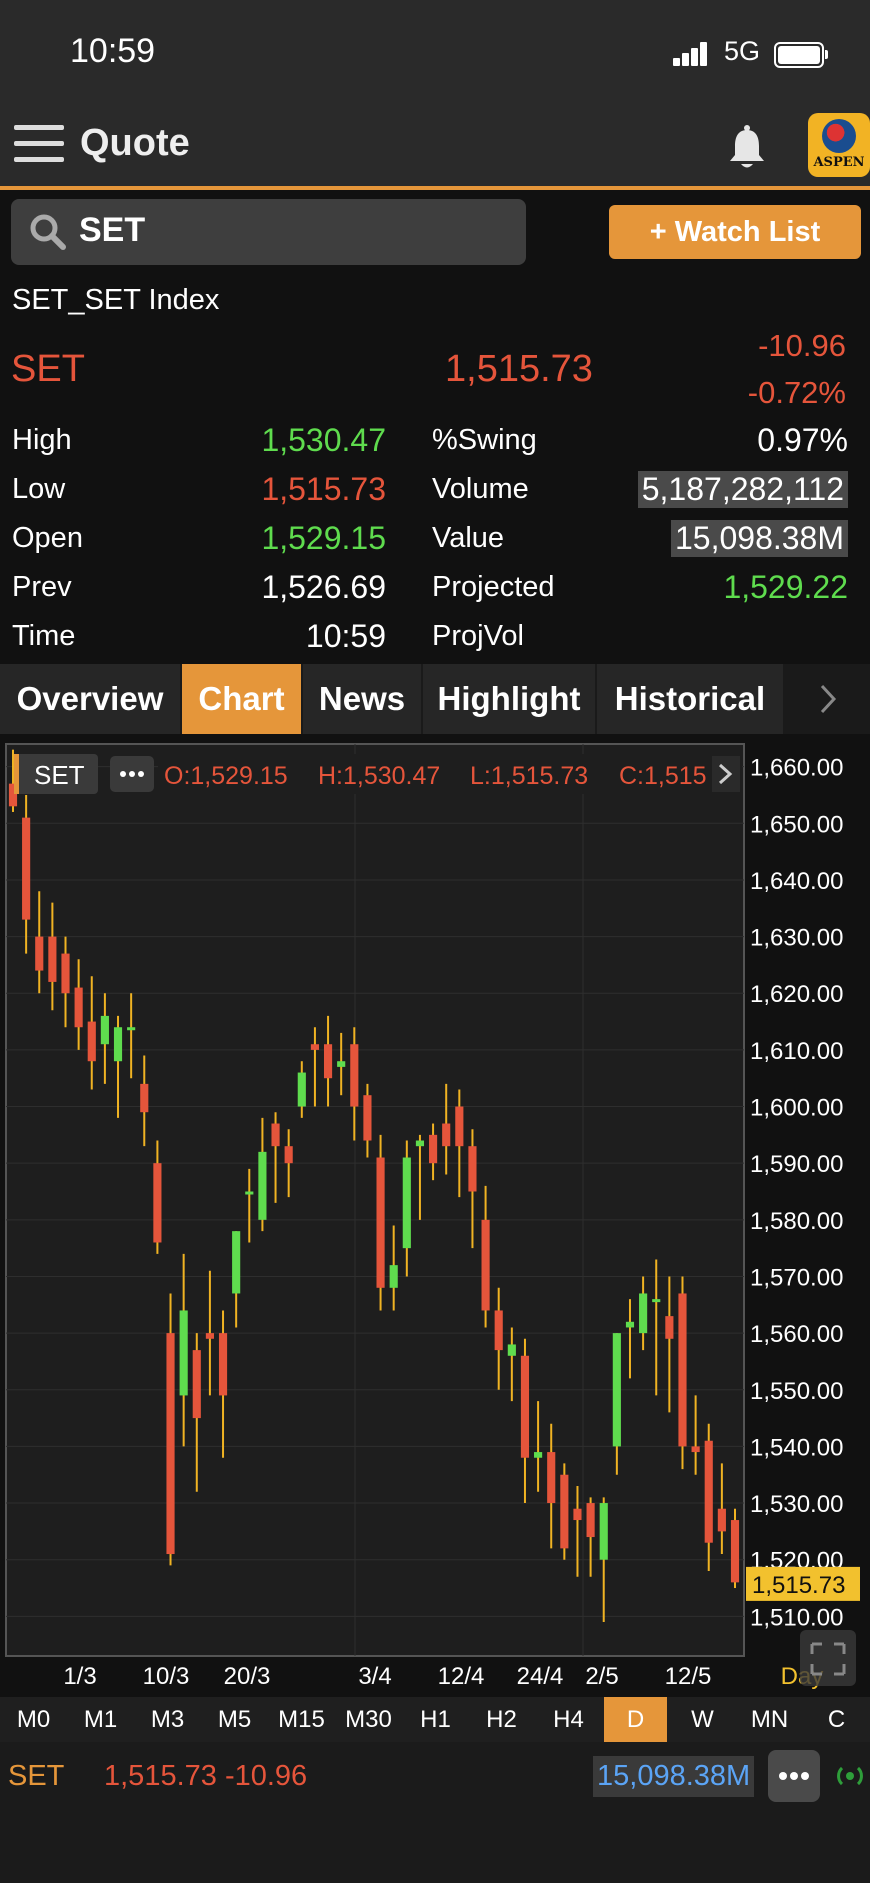 This screenshot has height=1883, width=870. What do you see at coordinates (747, 148) in the screenshot?
I see `bell-icon` at bounding box center [747, 148].